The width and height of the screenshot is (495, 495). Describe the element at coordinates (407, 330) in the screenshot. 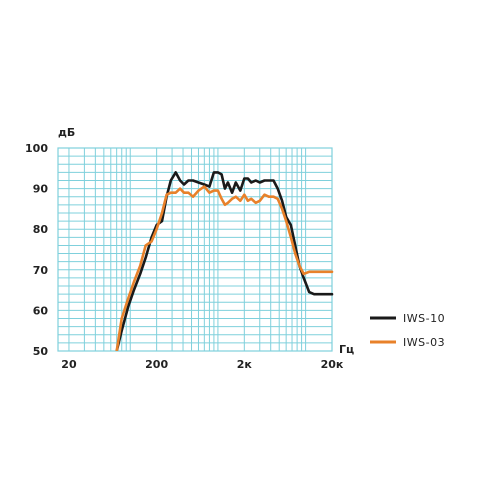

I see `chart-legend: IWS-10 IWS-03` at that location.